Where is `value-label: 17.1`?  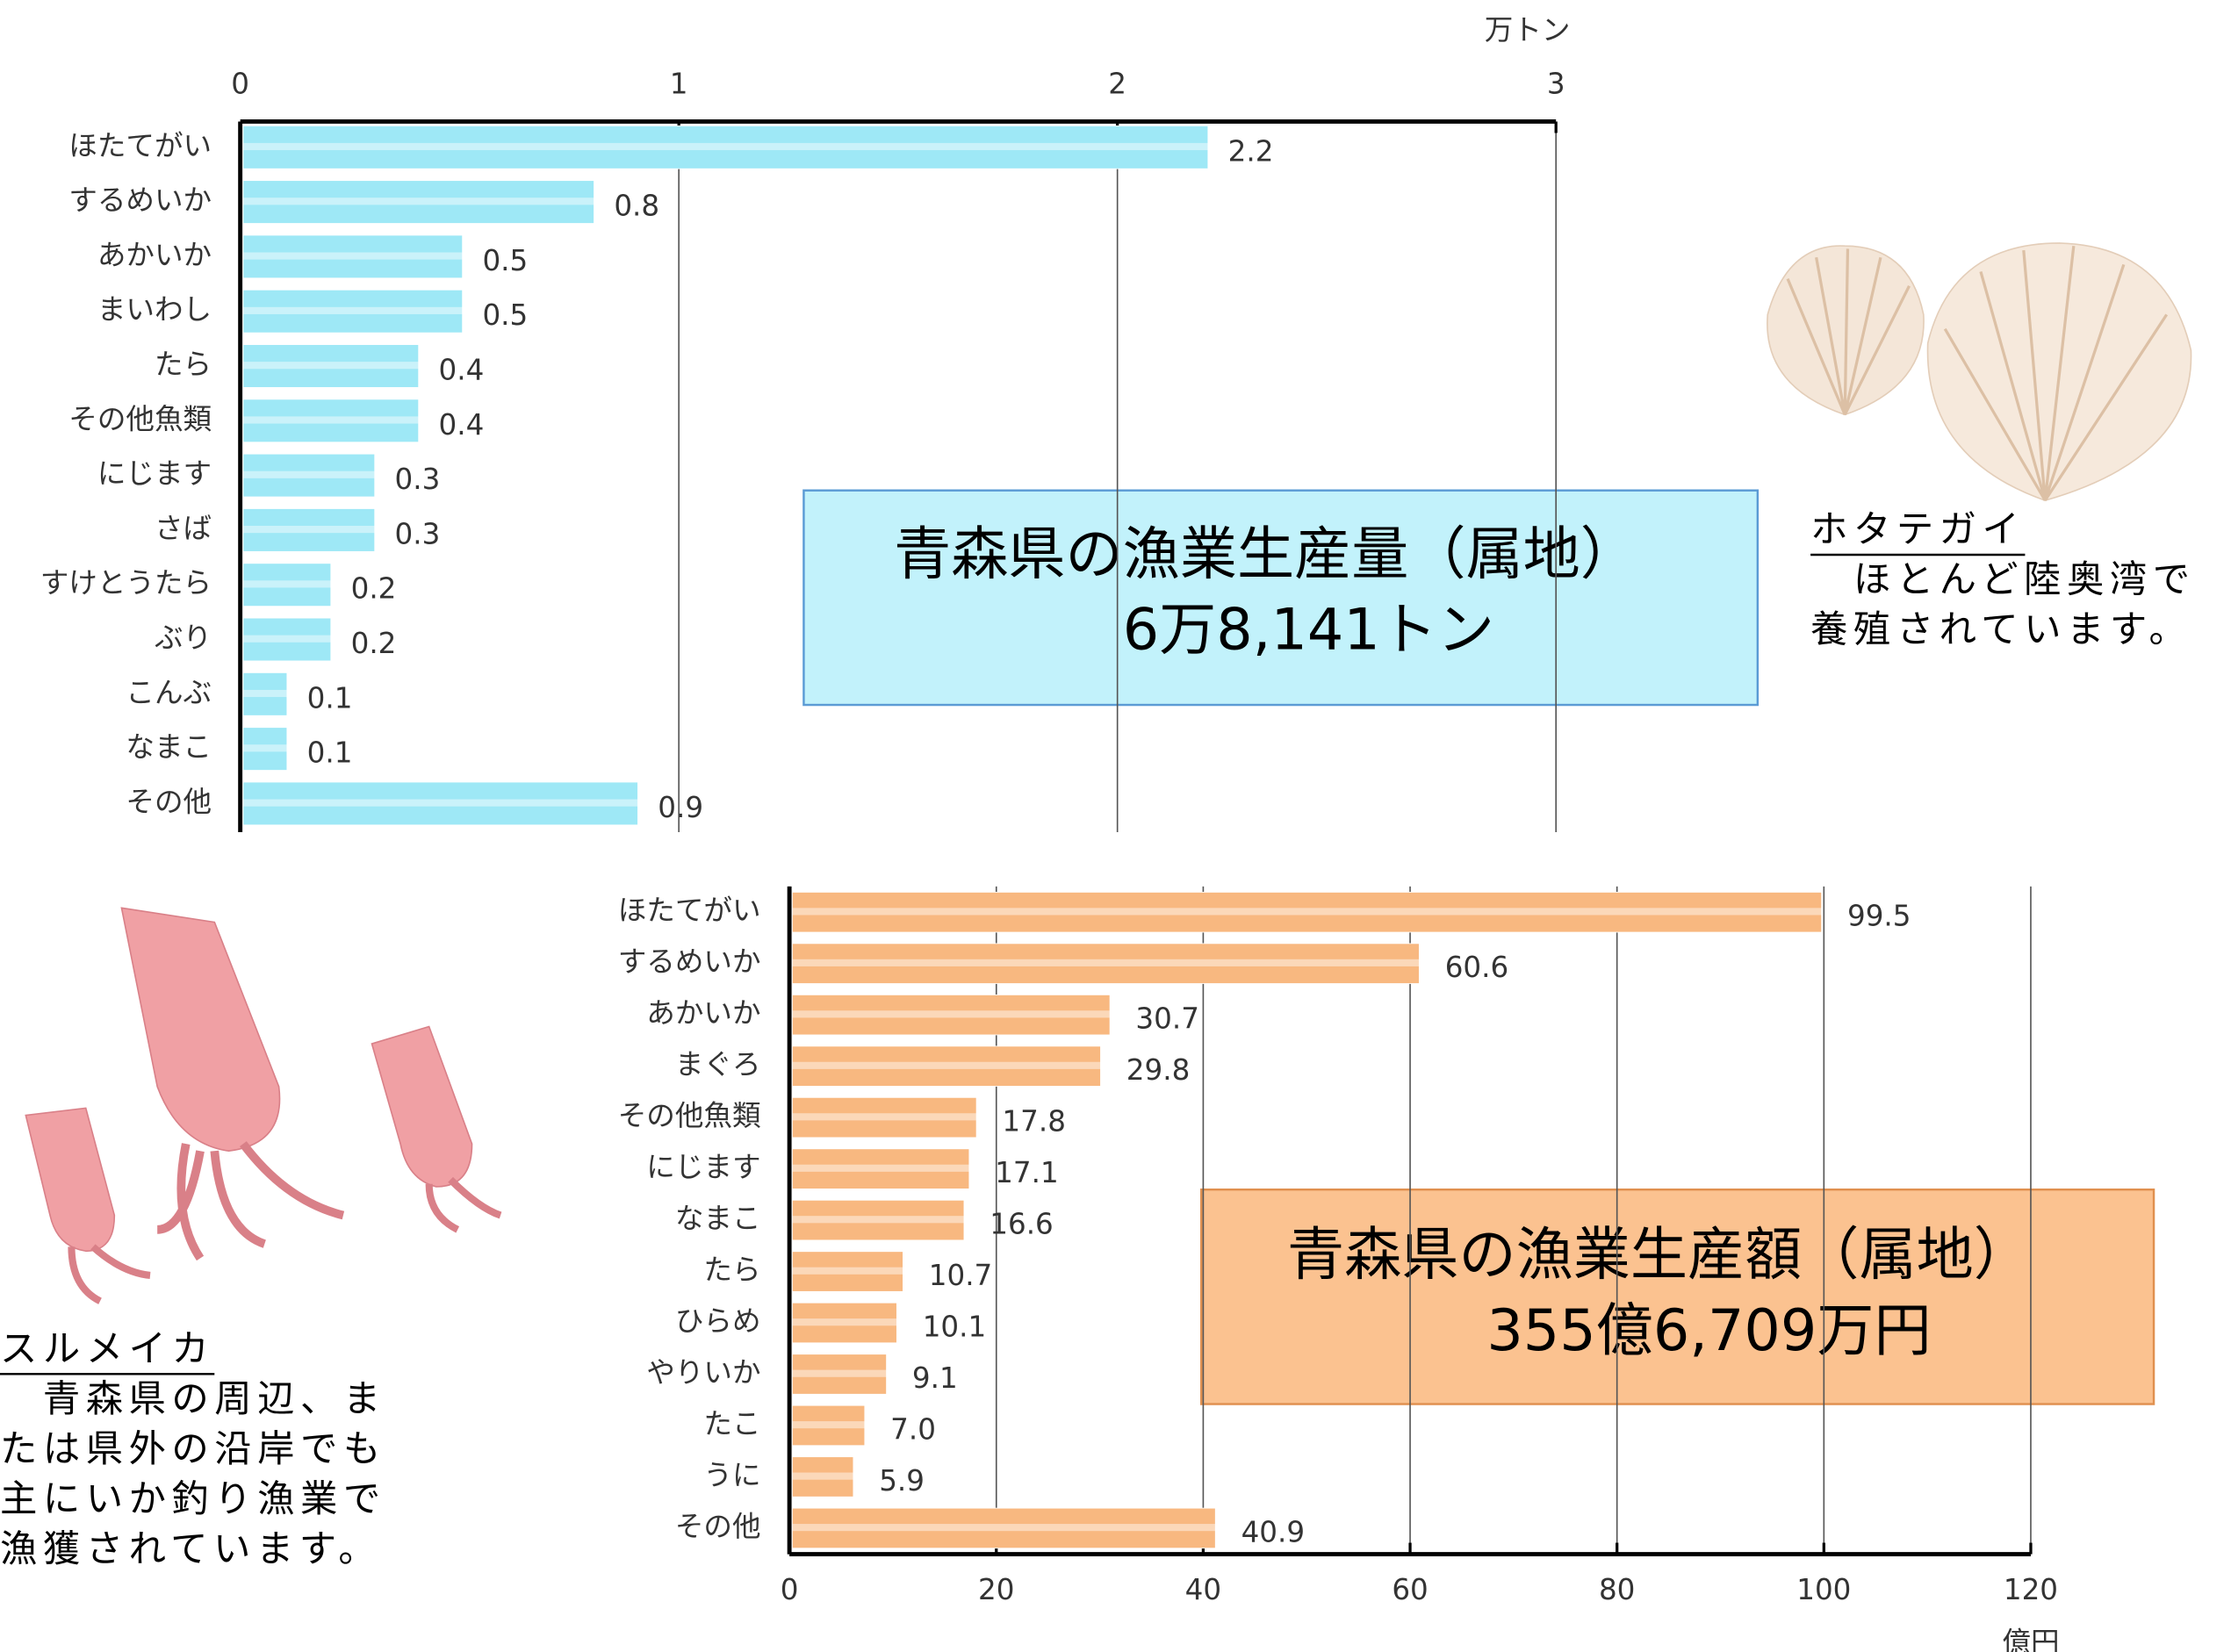 value-label: 17.1 is located at coordinates (1027, 1172).